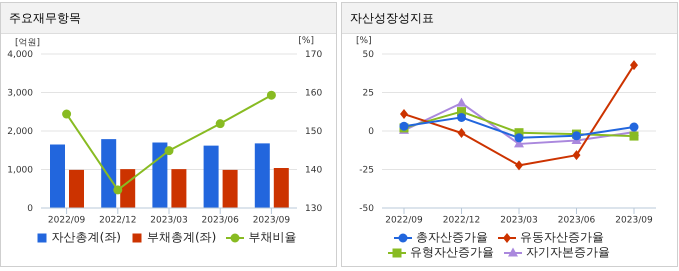 The image size is (679, 271). Describe the element at coordinates (368, 55) in the screenshot. I see `y-tick-label: 50` at that location.